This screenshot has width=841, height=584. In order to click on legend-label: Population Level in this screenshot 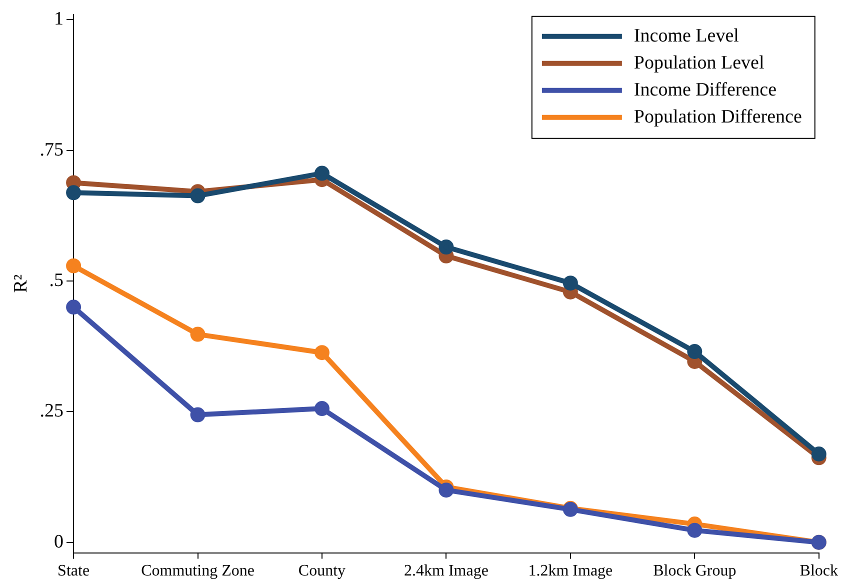, I will do `click(699, 63)`.